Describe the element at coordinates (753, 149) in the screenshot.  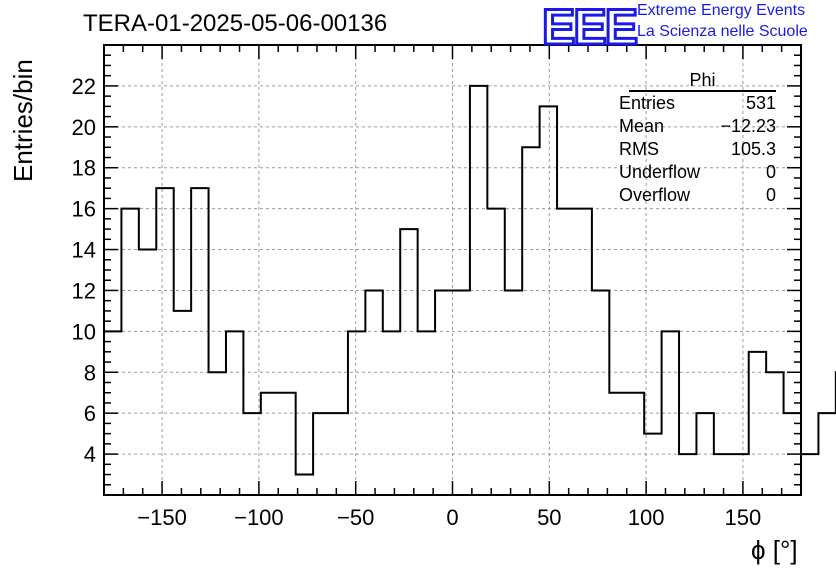
I see `stats-value: 105.3` at that location.